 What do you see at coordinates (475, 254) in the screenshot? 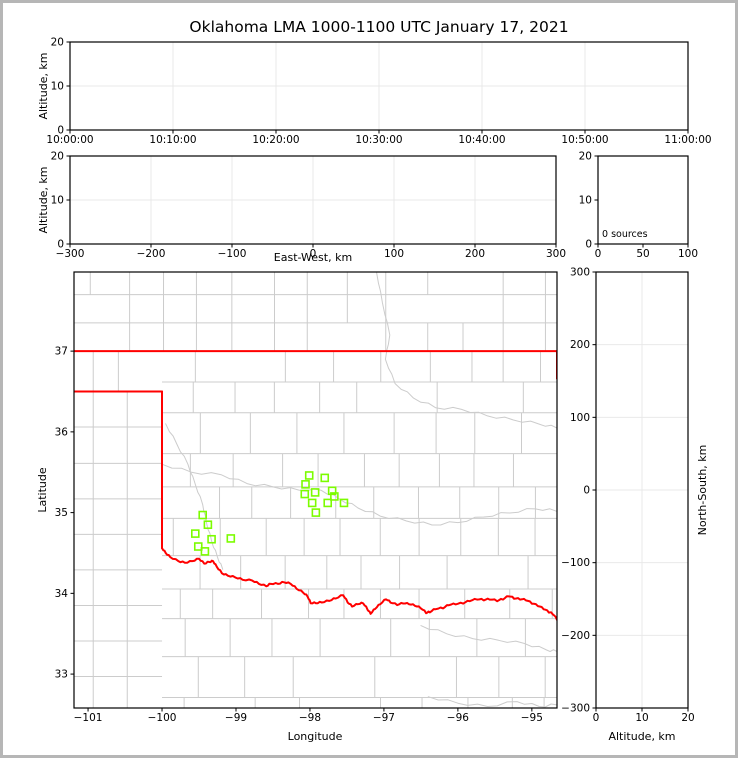
I see `x-tick-label: 200` at bounding box center [475, 254].